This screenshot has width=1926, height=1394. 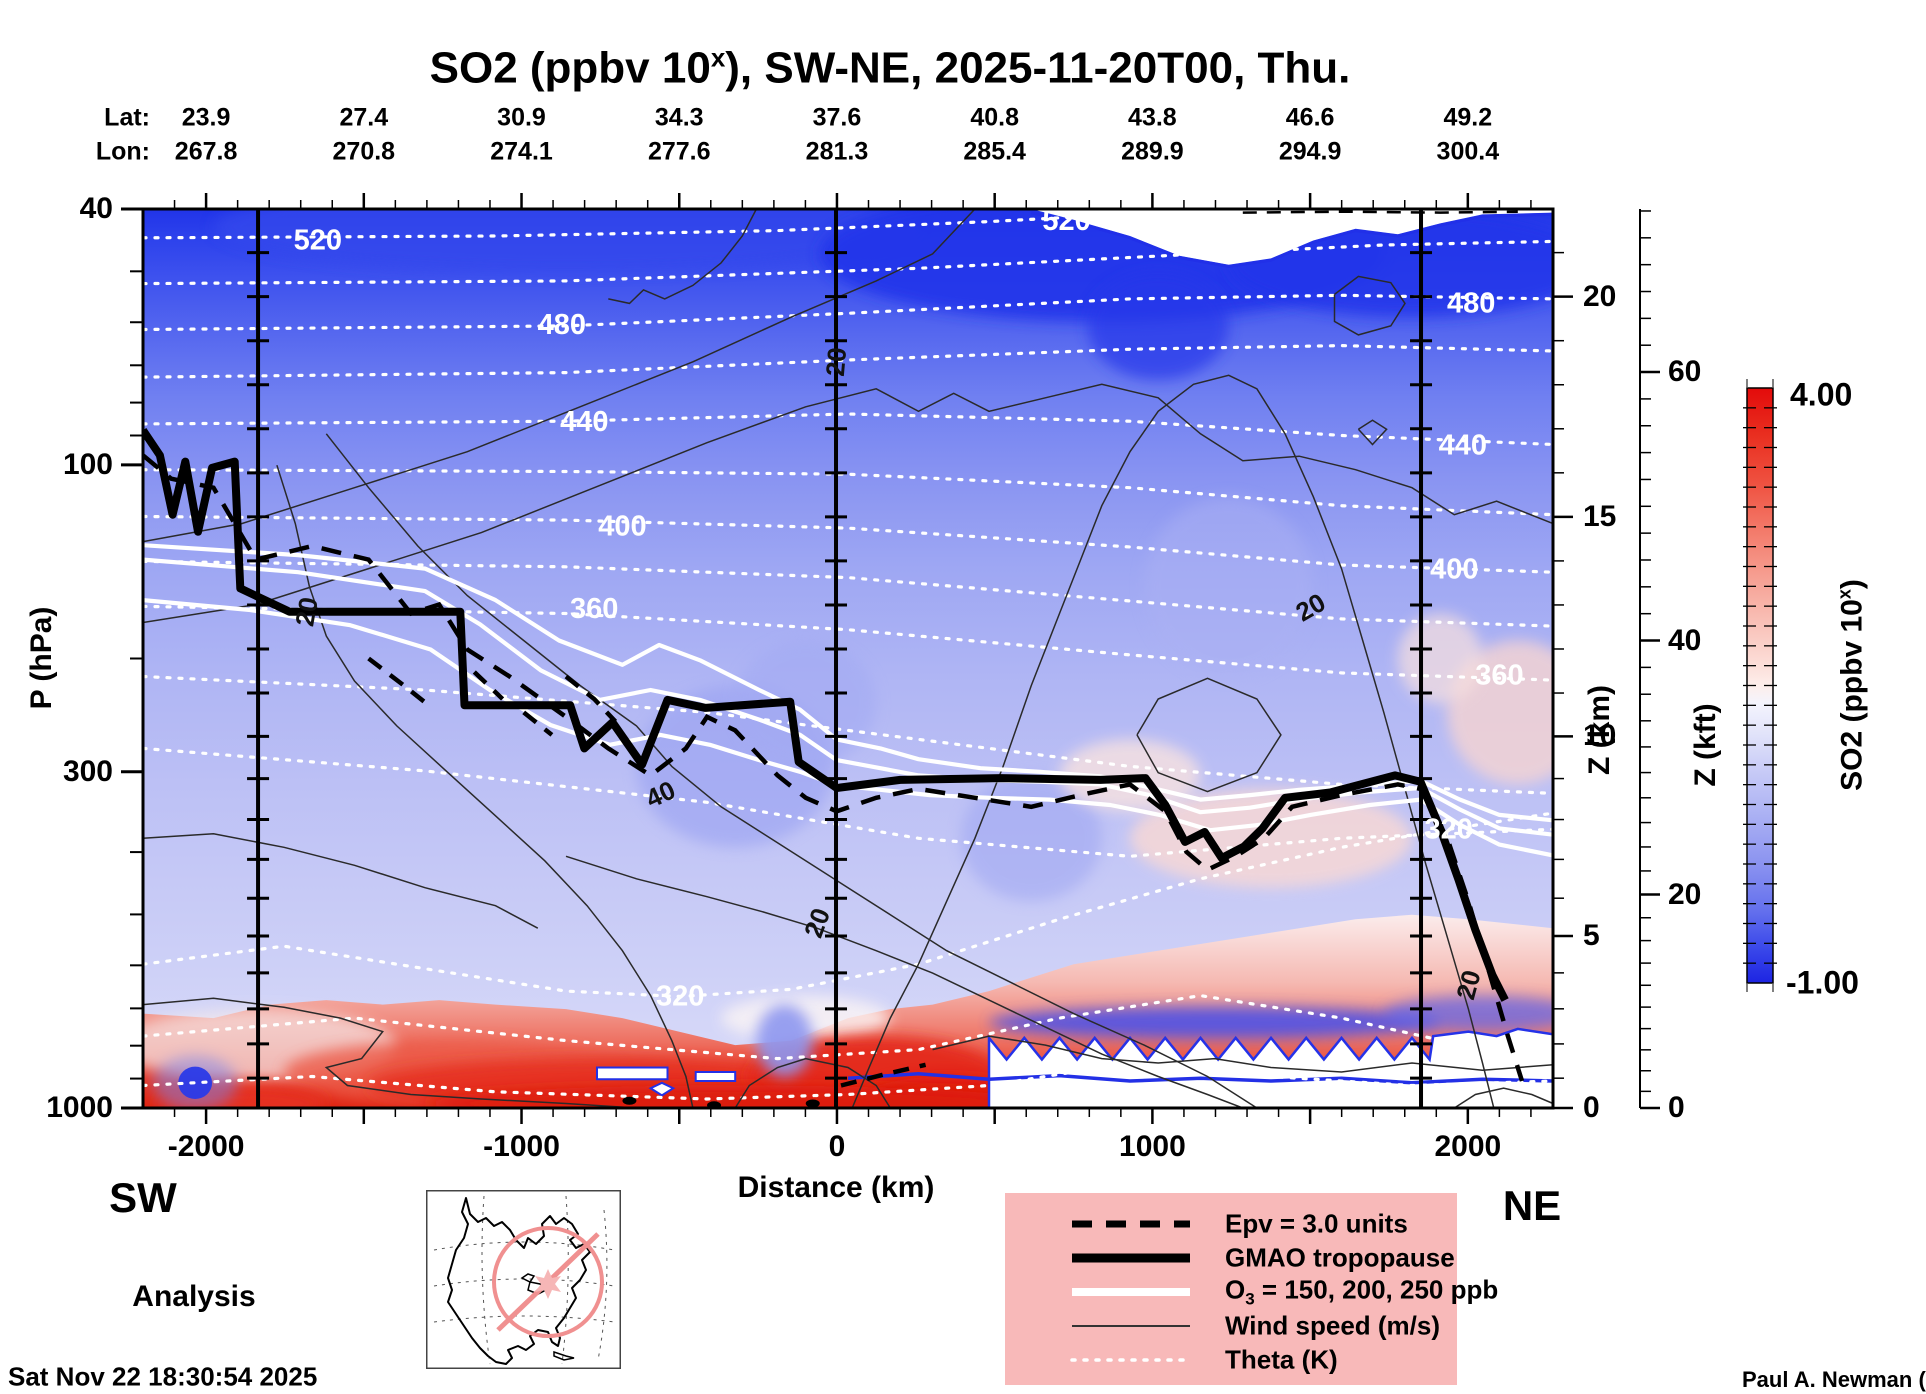 I want to click on legend-row-o3: O3 = 150, 200, 250 ppb, so click(x=1251, y=1291).